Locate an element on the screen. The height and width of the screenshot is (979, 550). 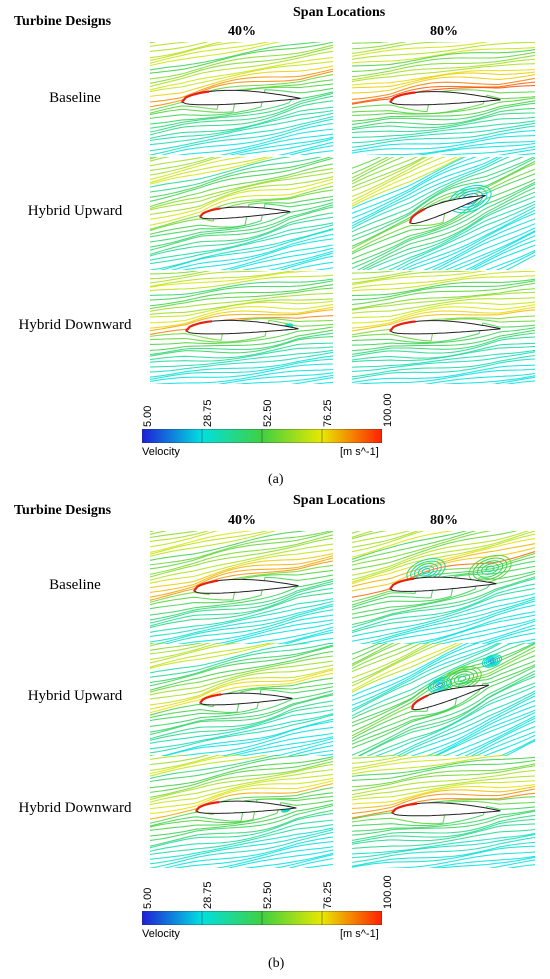
colorbar-gradient is located at coordinates (262, 436).